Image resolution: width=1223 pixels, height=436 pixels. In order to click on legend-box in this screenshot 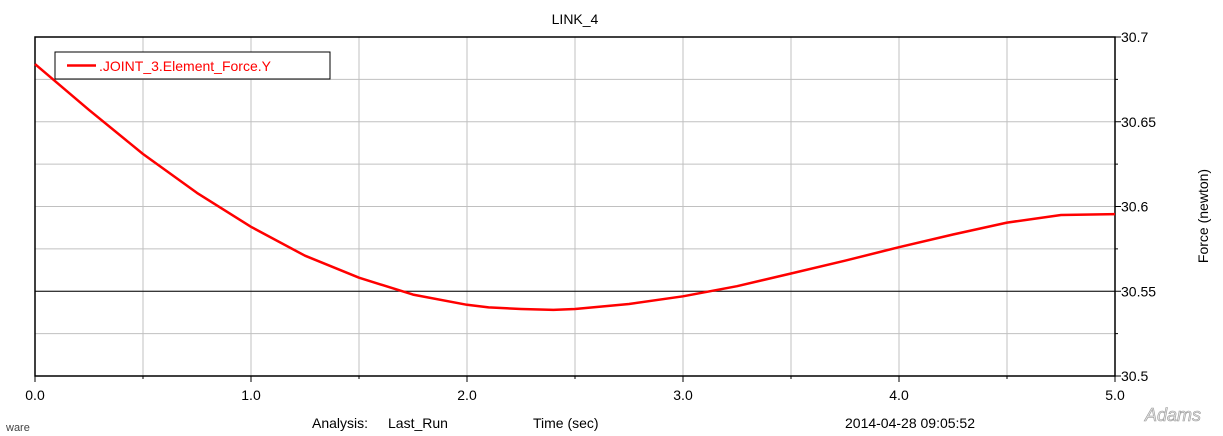, I will do `click(192, 65)`.